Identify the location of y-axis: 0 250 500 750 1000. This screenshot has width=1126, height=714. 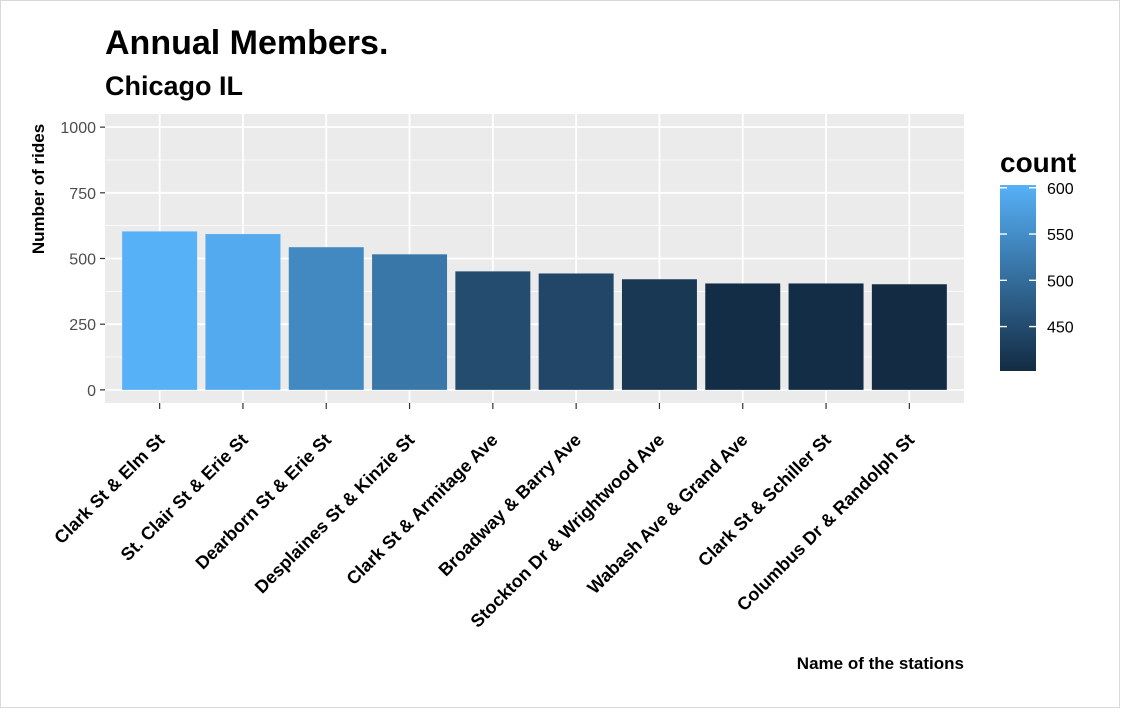
(82, 260).